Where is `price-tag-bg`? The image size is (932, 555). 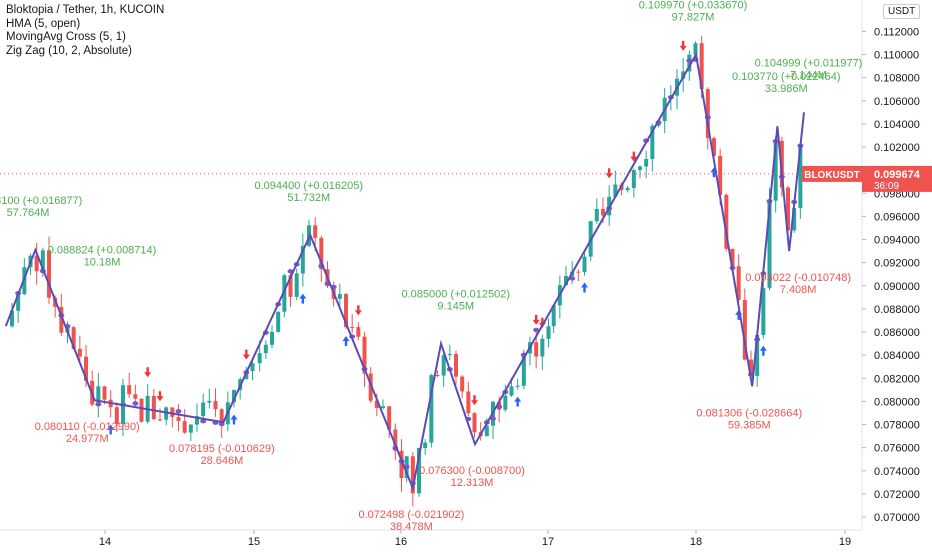
price-tag-bg is located at coordinates (897, 178).